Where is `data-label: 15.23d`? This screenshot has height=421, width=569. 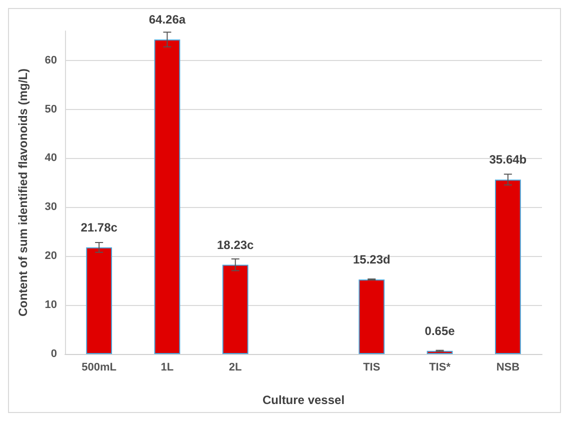 data-label: 15.23d is located at coordinates (371, 259).